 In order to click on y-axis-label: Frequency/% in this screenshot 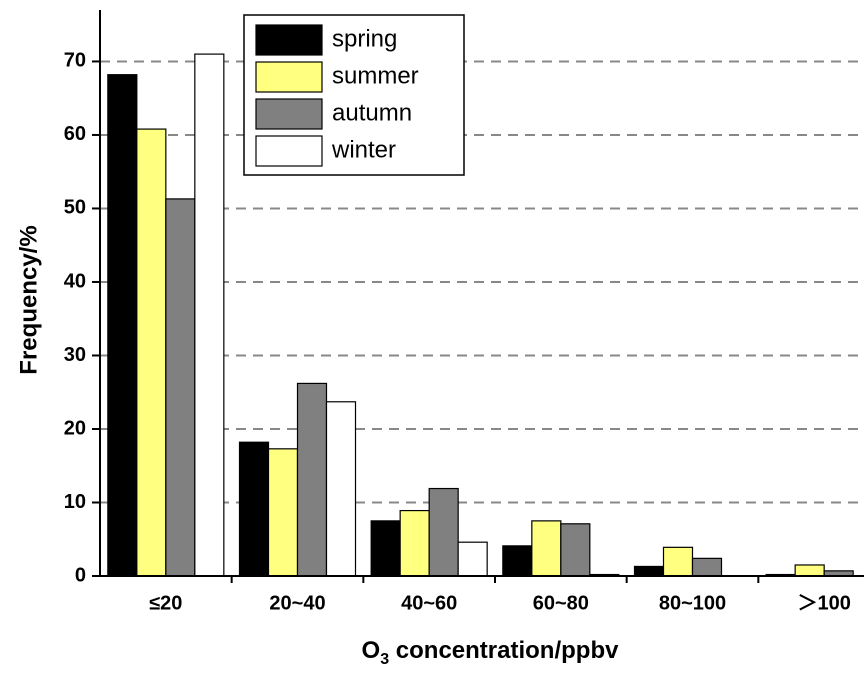, I will do `click(28, 299)`.